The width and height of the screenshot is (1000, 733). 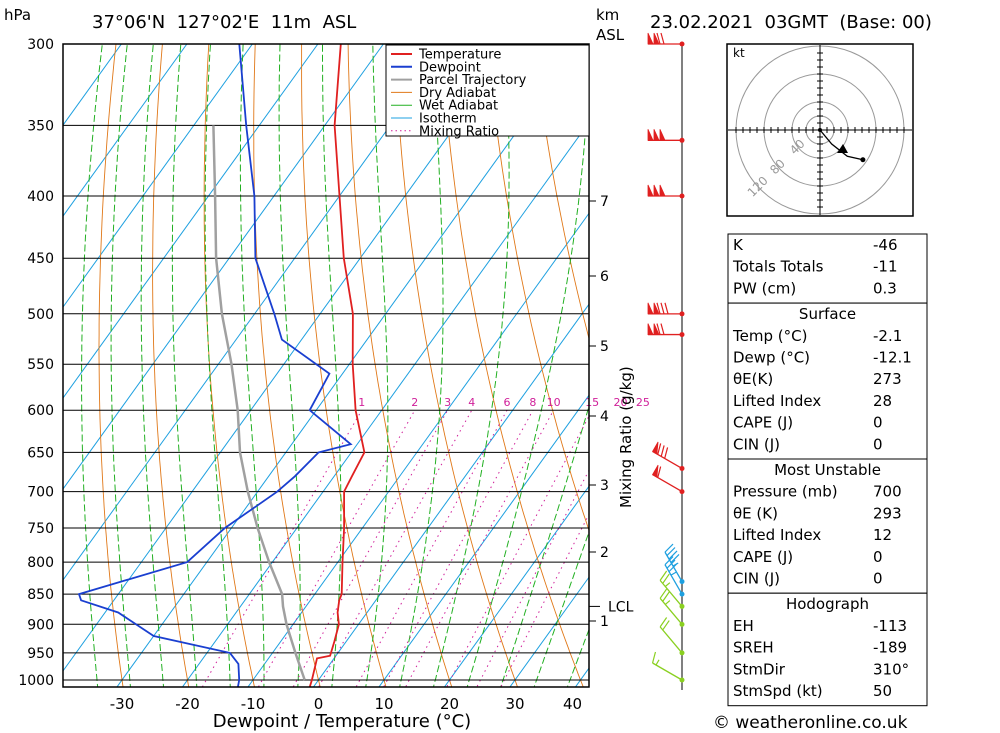 I want to click on index-label: Lifted Index, so click(x=777, y=535).